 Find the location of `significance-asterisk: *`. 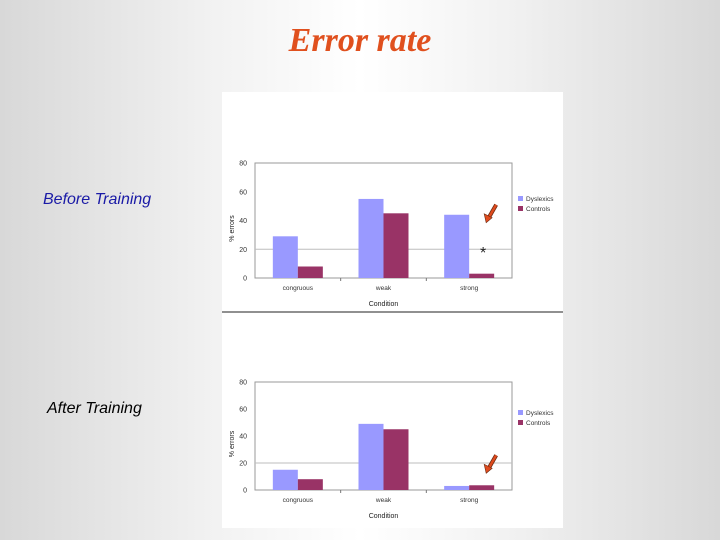

significance-asterisk: * is located at coordinates (483, 253).